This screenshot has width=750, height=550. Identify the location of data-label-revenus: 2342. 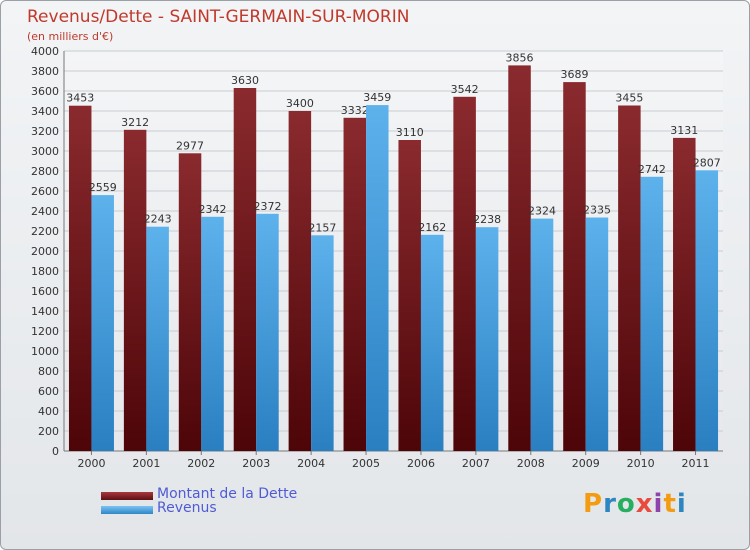
(213, 209).